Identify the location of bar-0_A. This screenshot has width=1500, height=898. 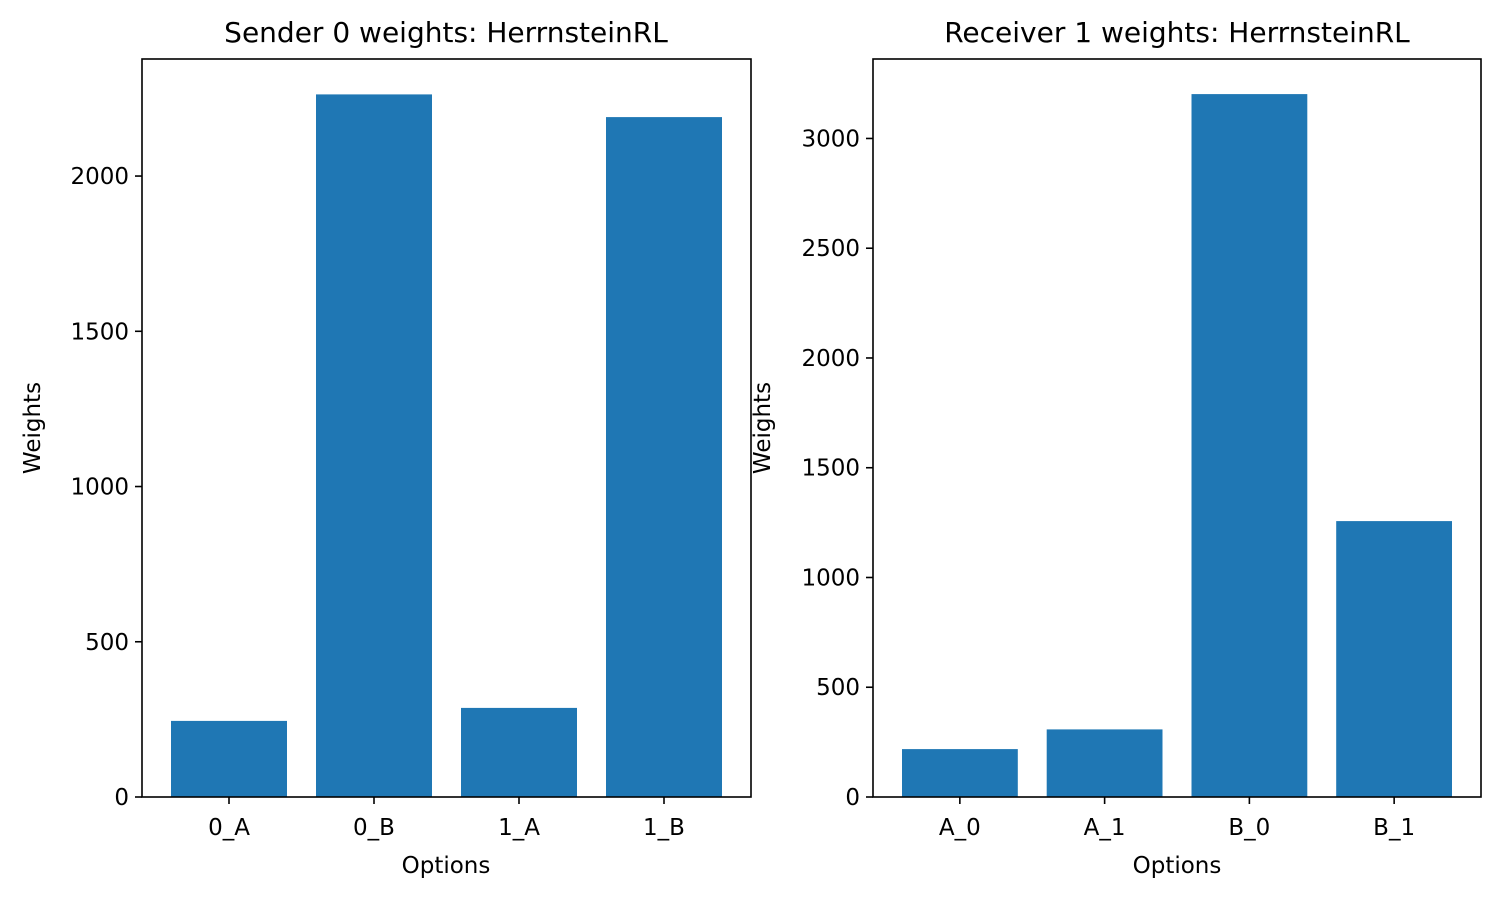
(229, 758).